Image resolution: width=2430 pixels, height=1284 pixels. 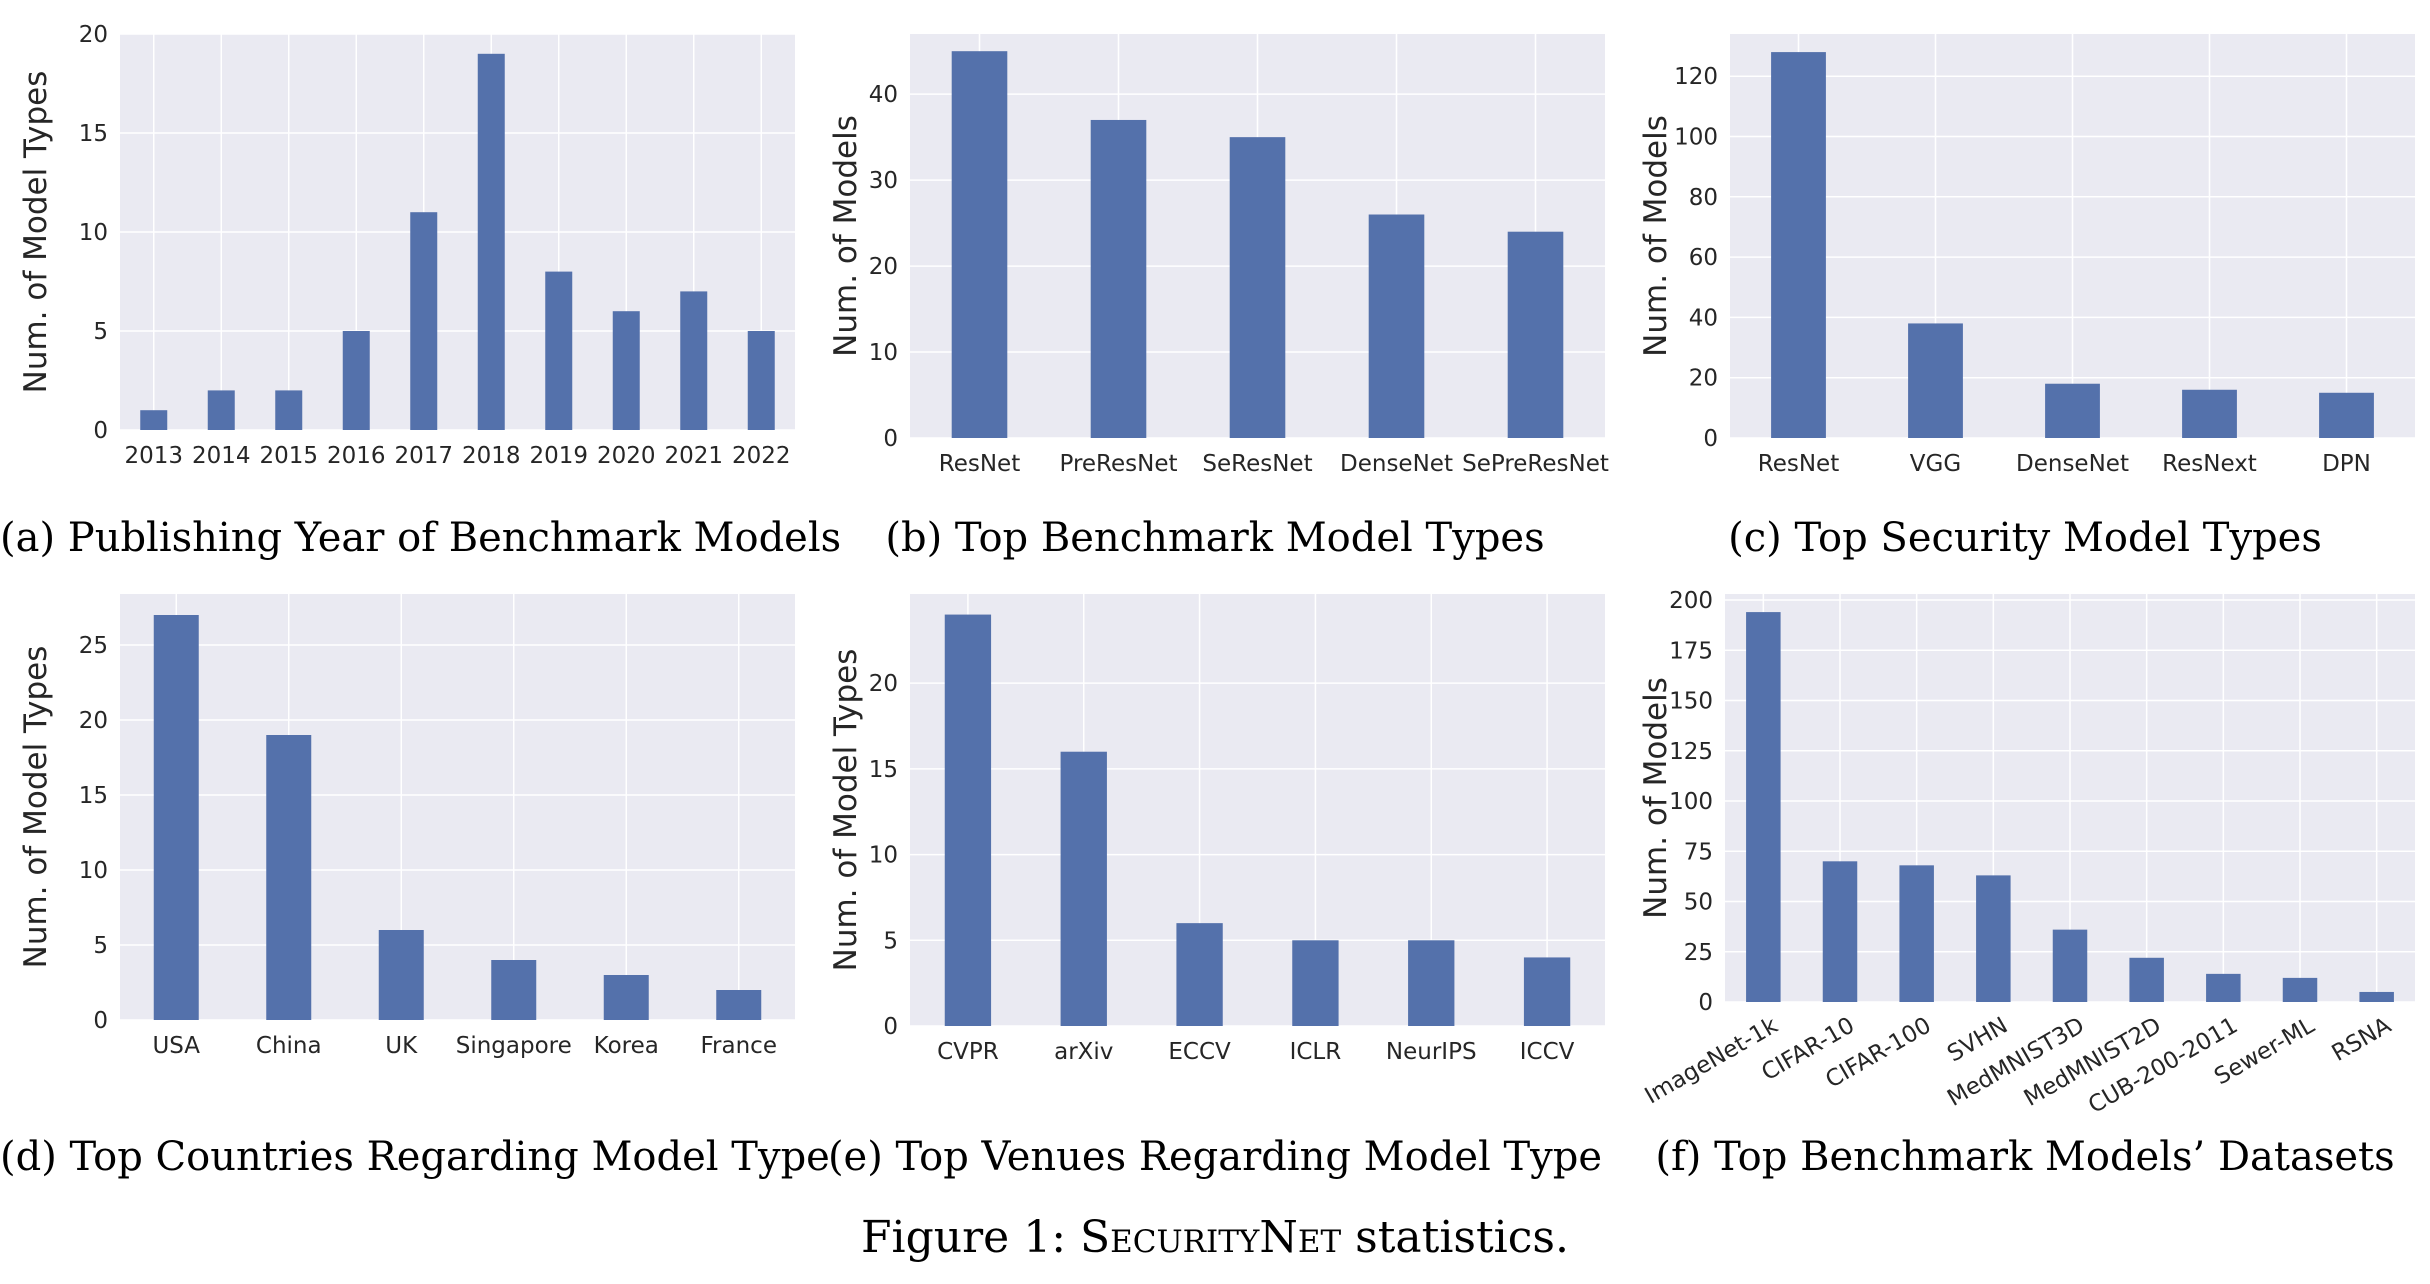 What do you see at coordinates (2376, 996) in the screenshot?
I see `bar-rsna` at bounding box center [2376, 996].